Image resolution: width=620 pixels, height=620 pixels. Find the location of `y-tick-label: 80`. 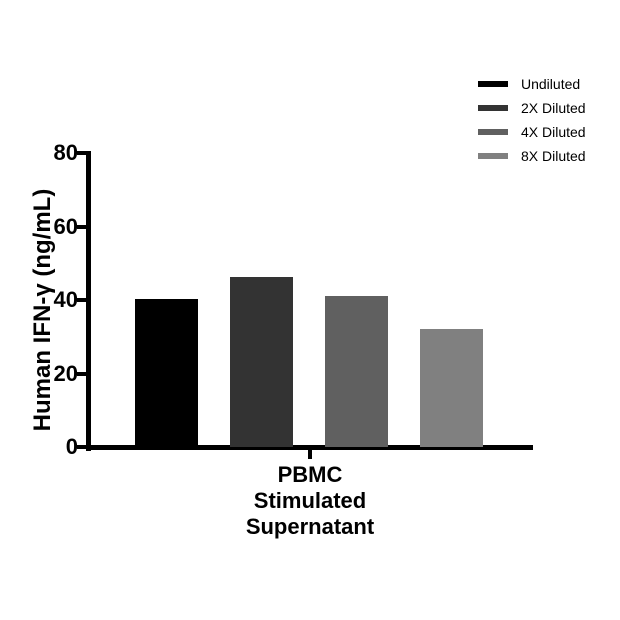

y-tick-label: 80 is located at coordinates (65, 152).